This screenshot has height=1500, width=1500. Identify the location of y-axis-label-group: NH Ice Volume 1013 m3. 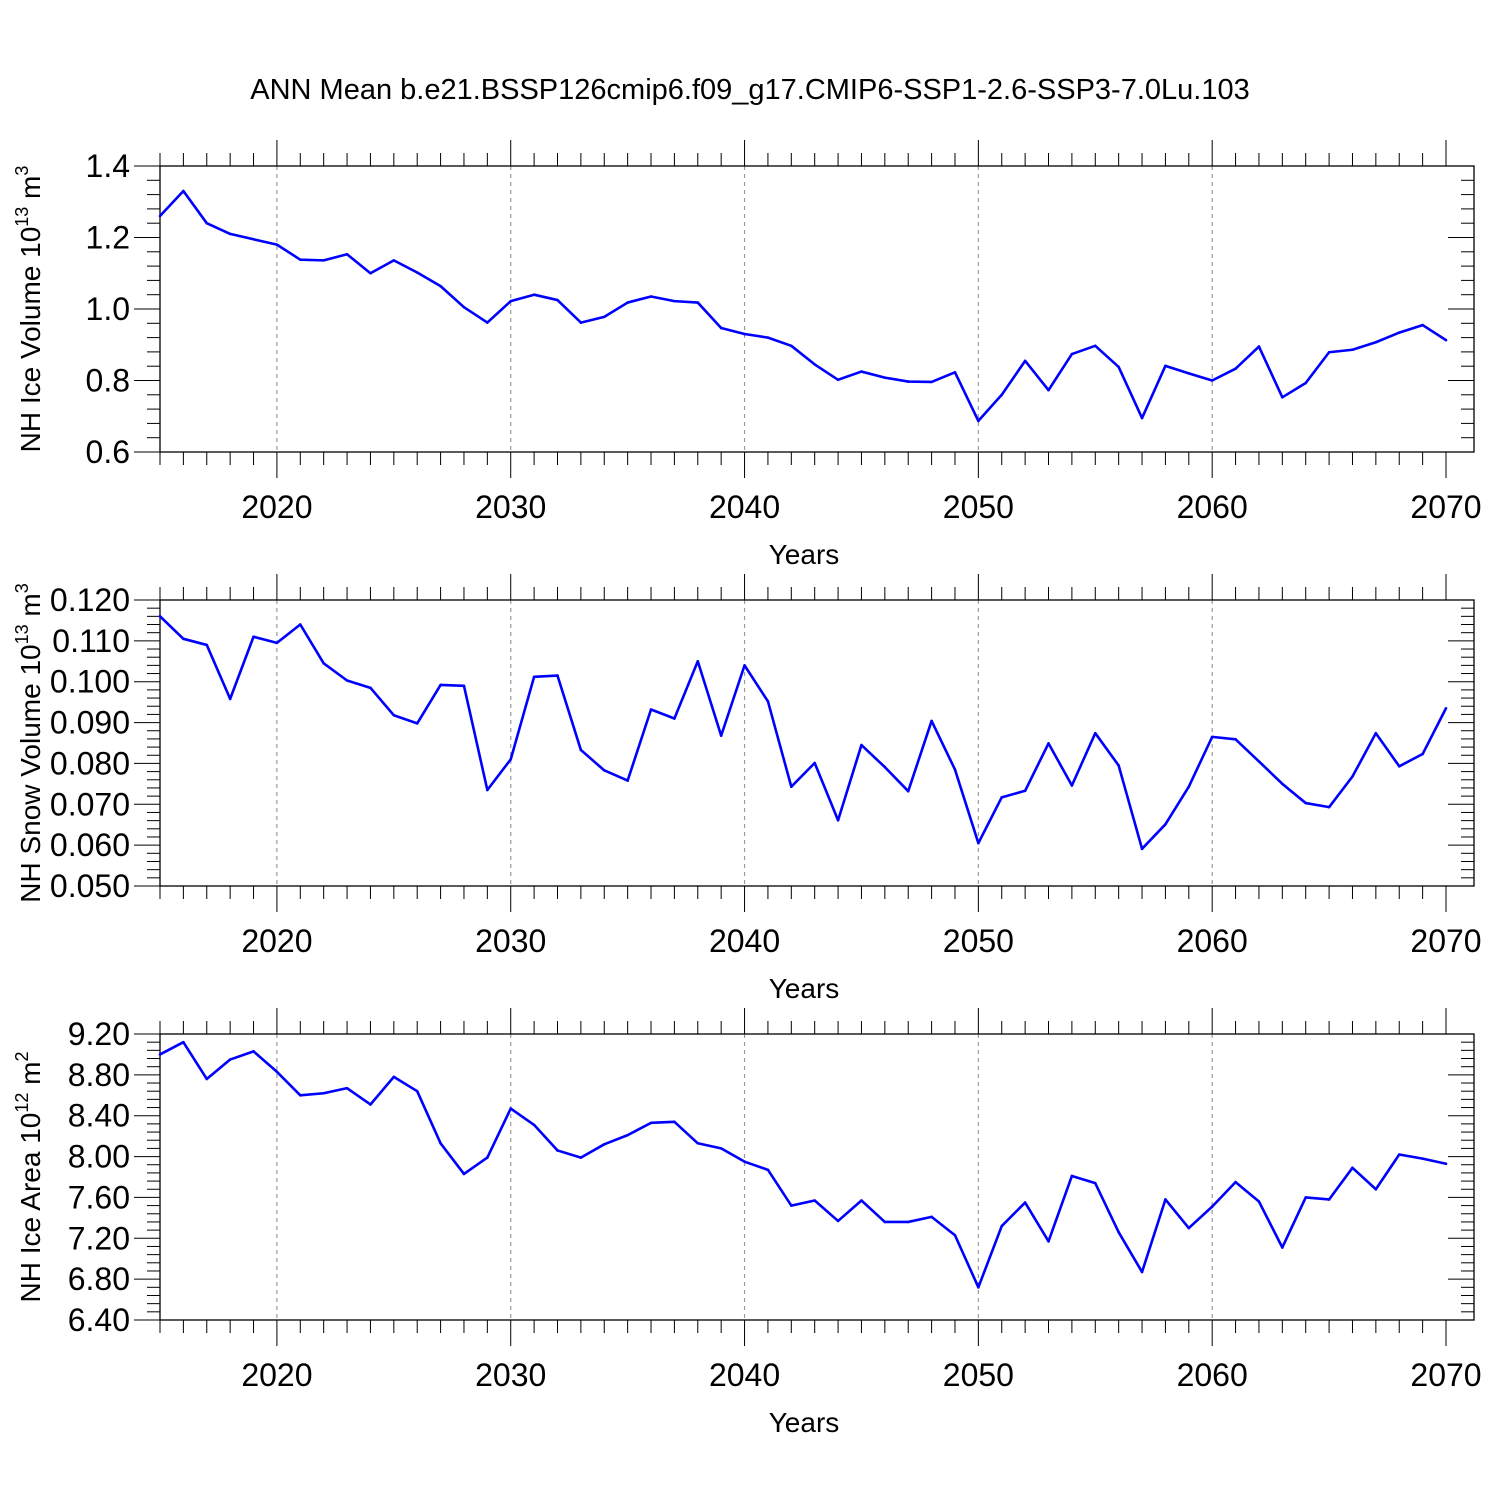
(29, 309).